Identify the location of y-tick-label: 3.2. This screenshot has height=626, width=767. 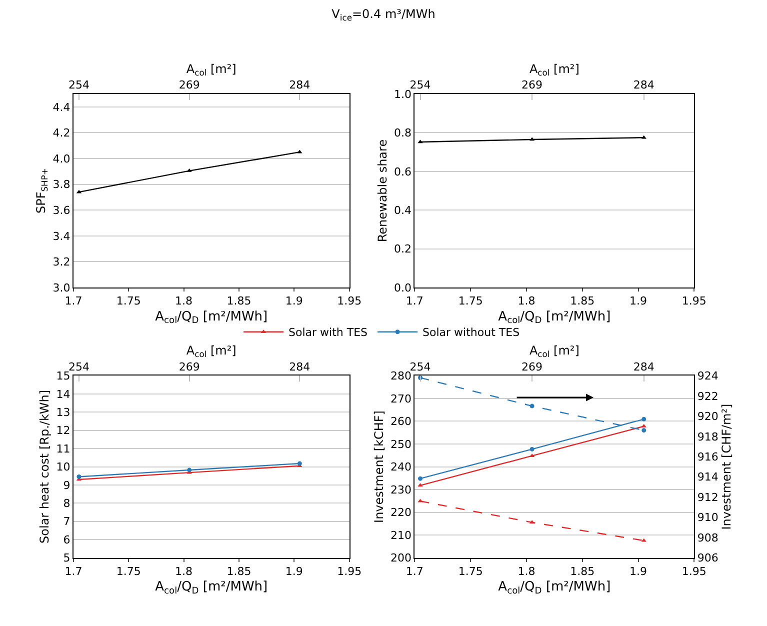
(61, 262).